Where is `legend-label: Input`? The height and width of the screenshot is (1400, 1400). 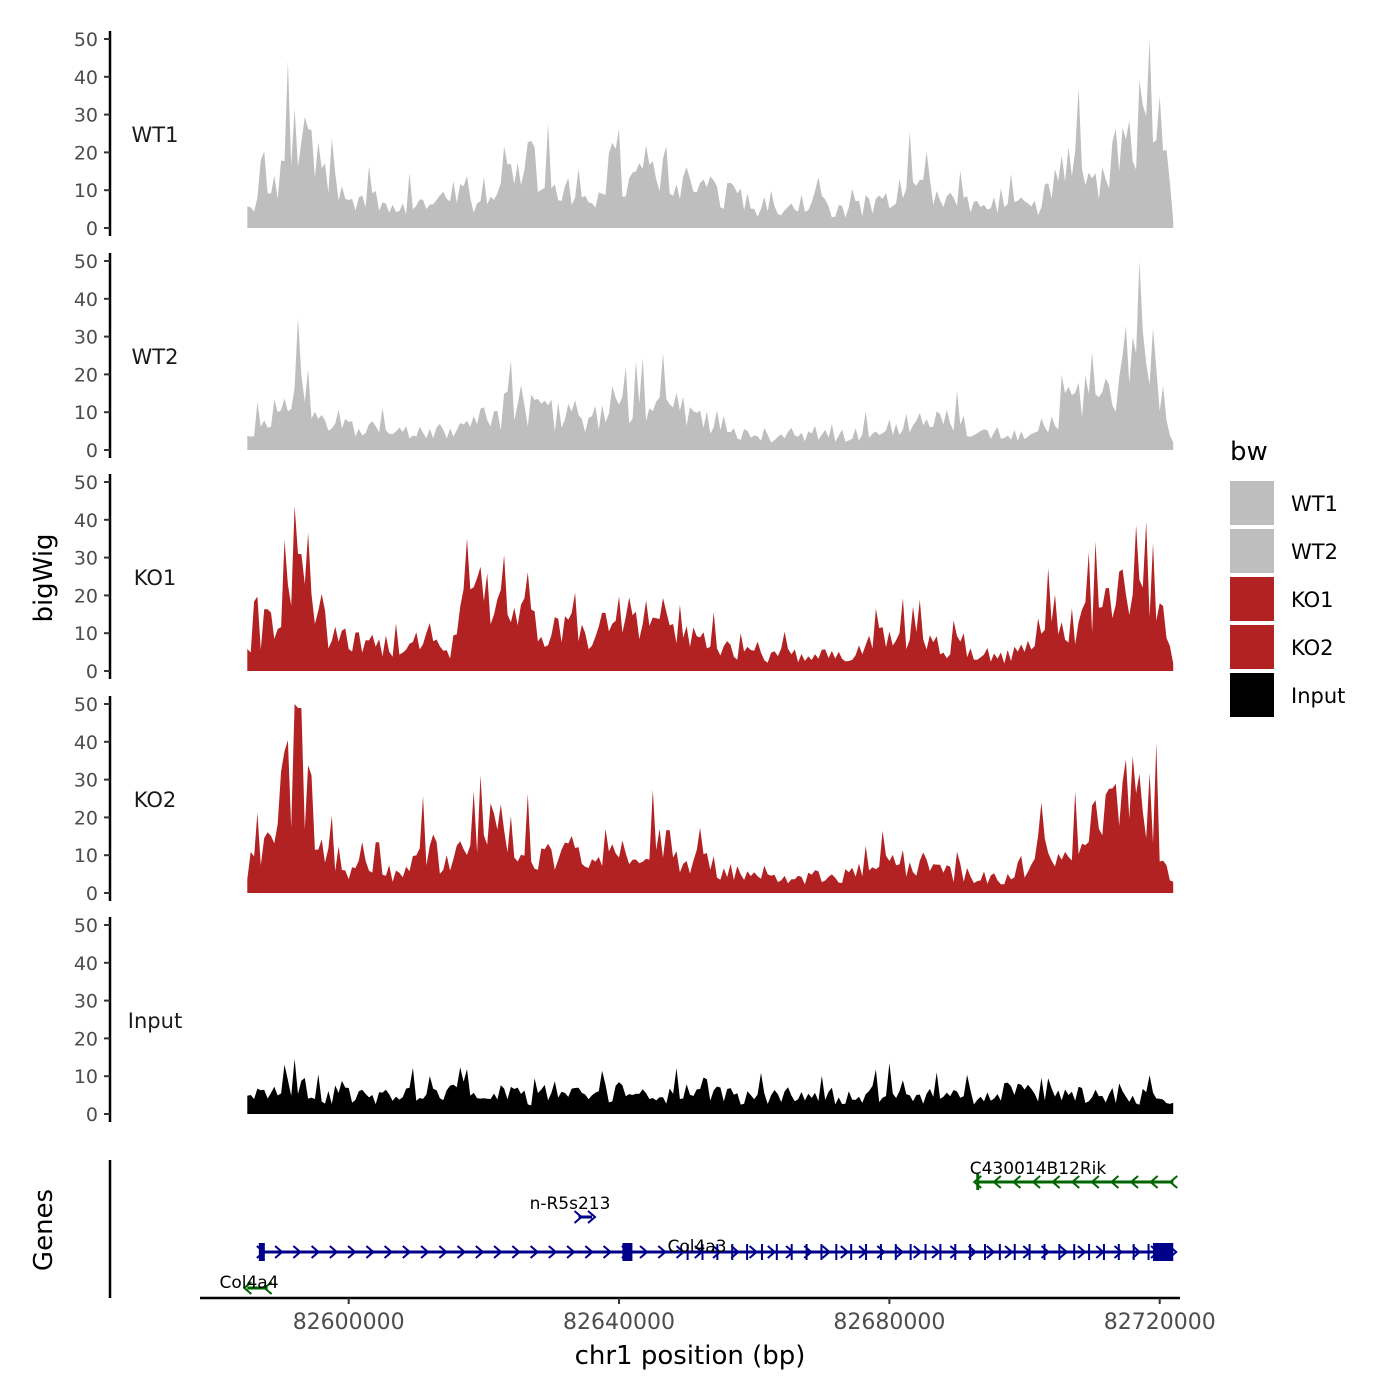 legend-label: Input is located at coordinates (1318, 696).